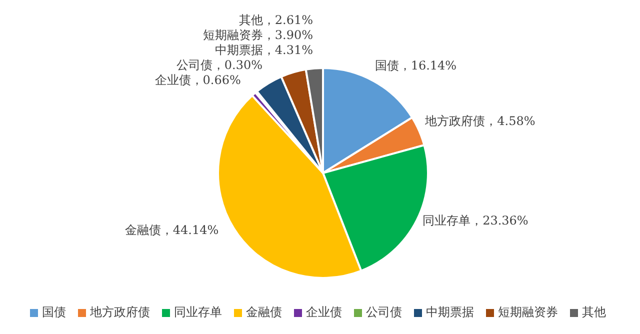 This screenshot has height=334, width=640. What do you see at coordinates (263, 312) in the screenshot?
I see `legend-label: 金融债` at bounding box center [263, 312].